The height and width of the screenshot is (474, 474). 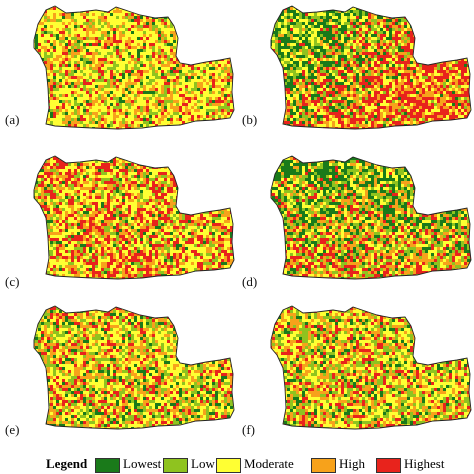 What do you see at coordinates (175, 465) in the screenshot?
I see `legend-swatch-low` at bounding box center [175, 465].